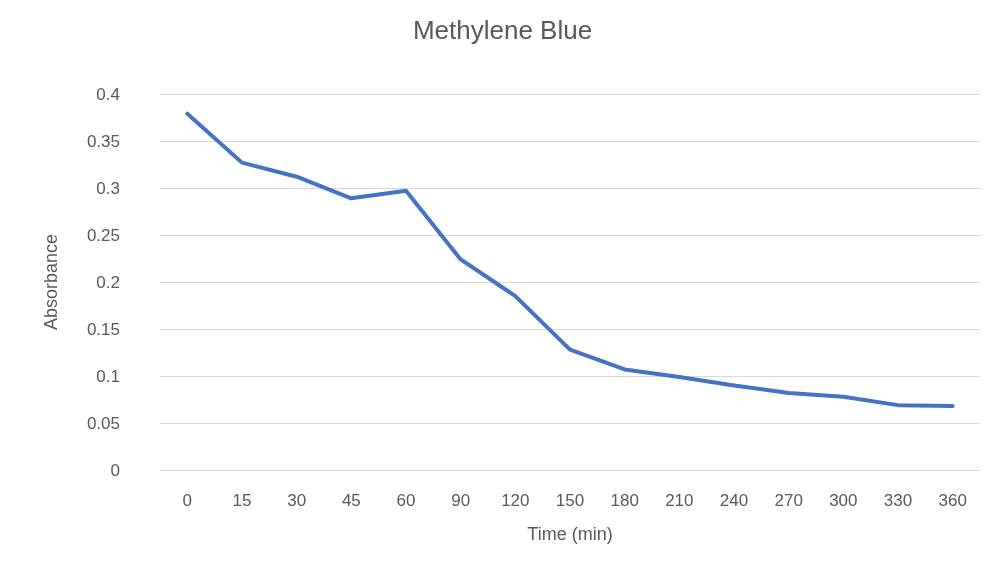 This screenshot has width=1005, height=574. What do you see at coordinates (351, 500) in the screenshot?
I see `x-tick-label: 45` at bounding box center [351, 500].